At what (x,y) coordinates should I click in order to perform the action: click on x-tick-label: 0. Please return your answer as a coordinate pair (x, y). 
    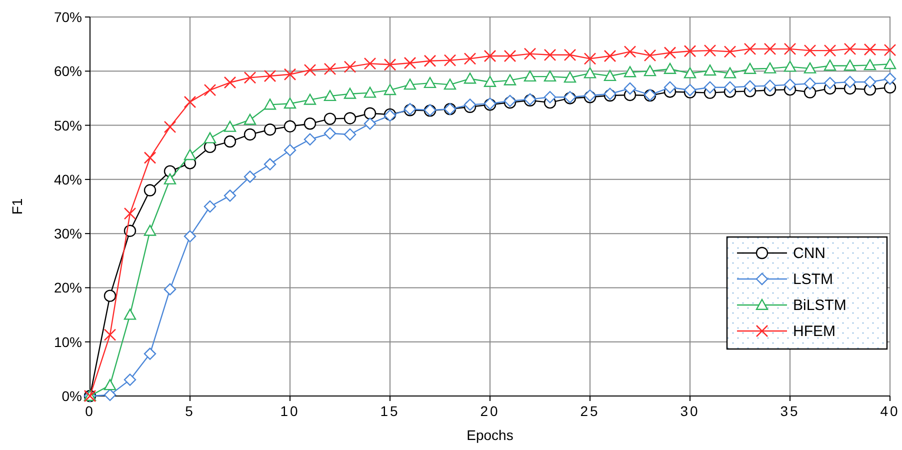
    Looking at the image, I should click on (90, 411).